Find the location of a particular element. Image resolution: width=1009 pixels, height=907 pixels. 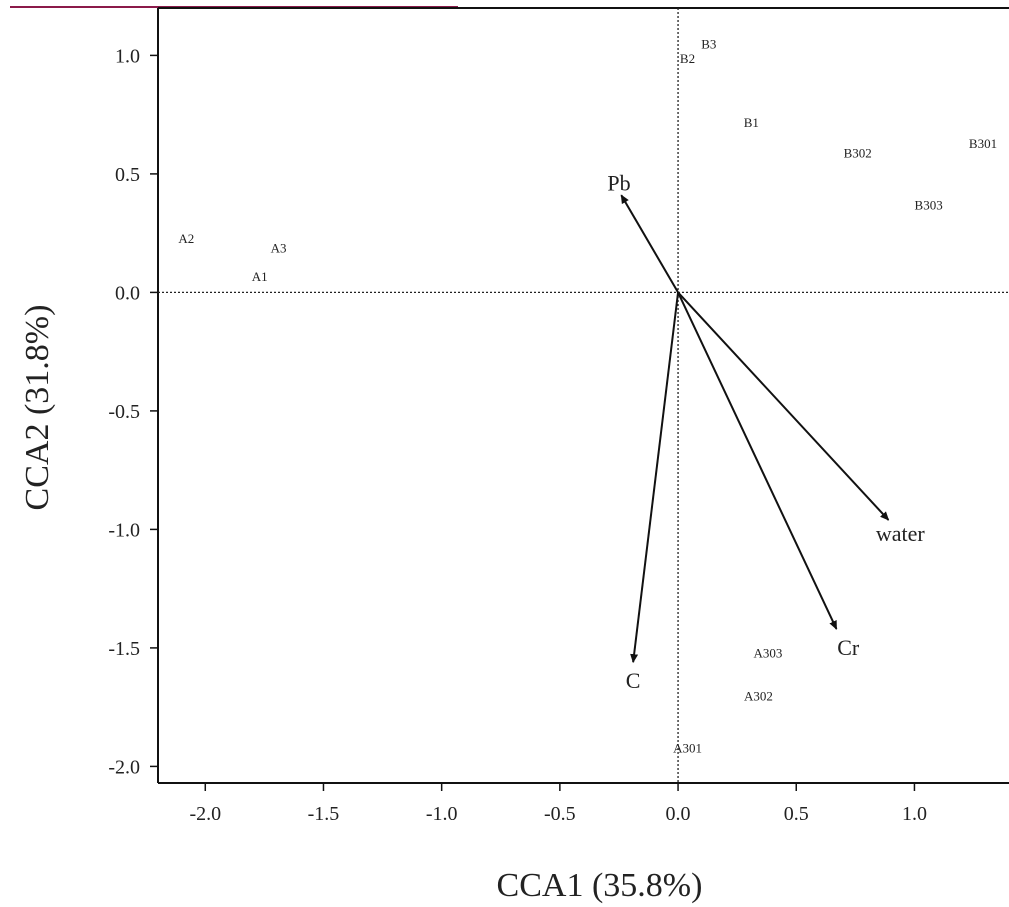

x-tick-label: -2.0 is located at coordinates (205, 814).